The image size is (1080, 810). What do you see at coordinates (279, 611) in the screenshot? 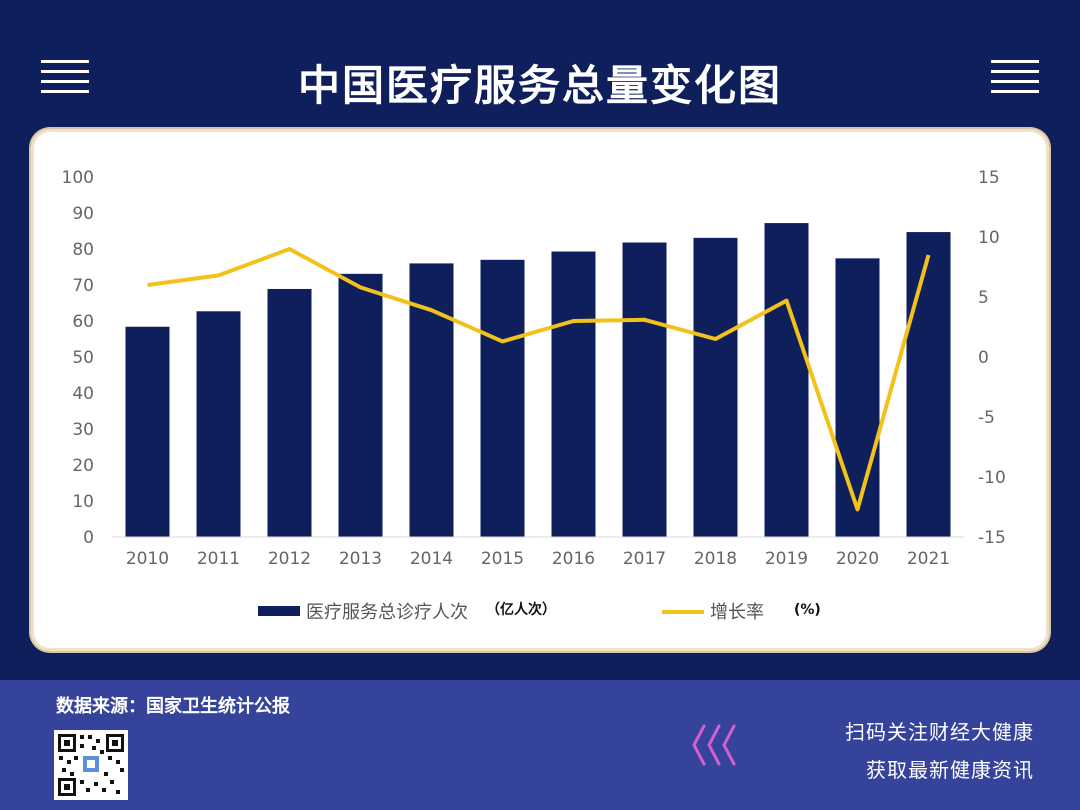
I see `legend-bar-swatch` at bounding box center [279, 611].